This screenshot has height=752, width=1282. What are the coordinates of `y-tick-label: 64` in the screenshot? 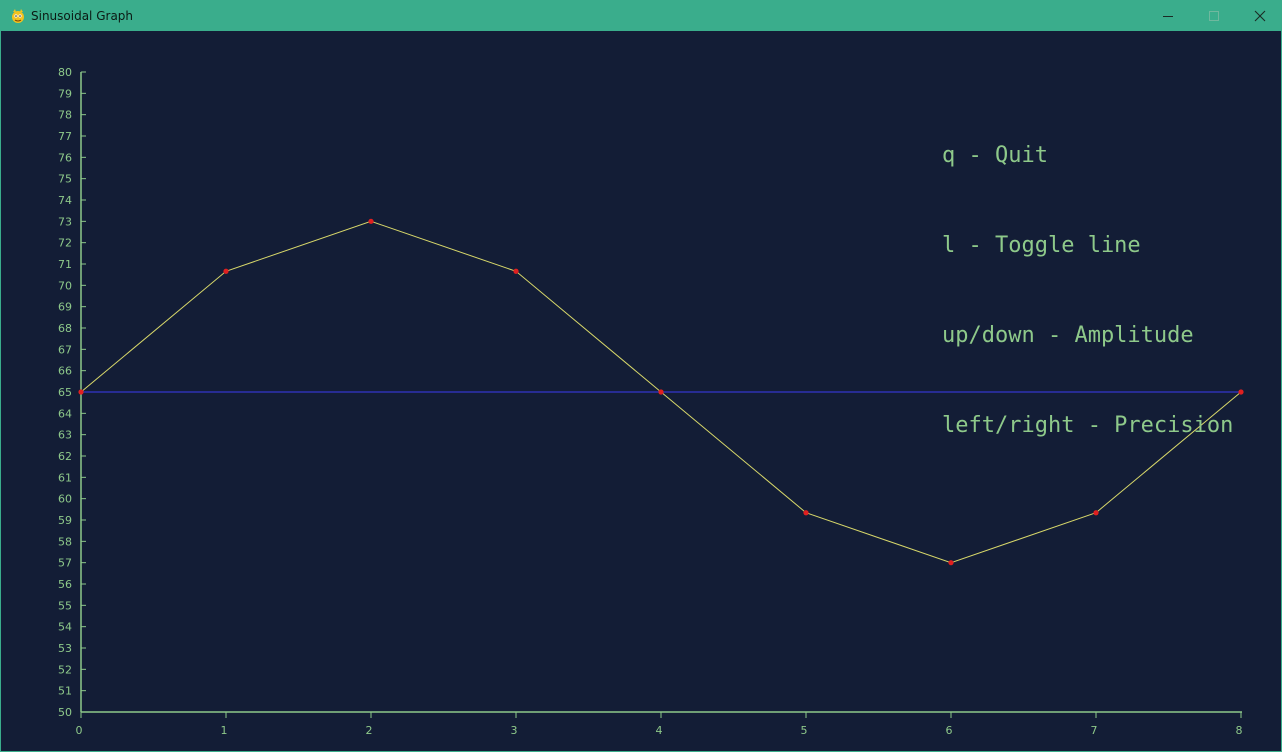 It's located at (65, 413).